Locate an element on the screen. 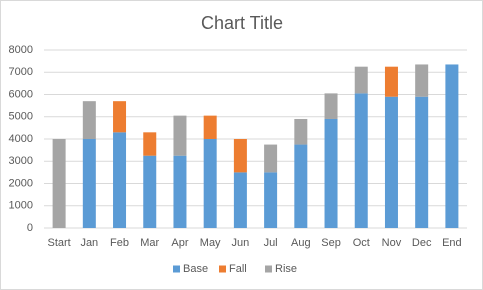  x-tick-label: Apr is located at coordinates (179, 243).